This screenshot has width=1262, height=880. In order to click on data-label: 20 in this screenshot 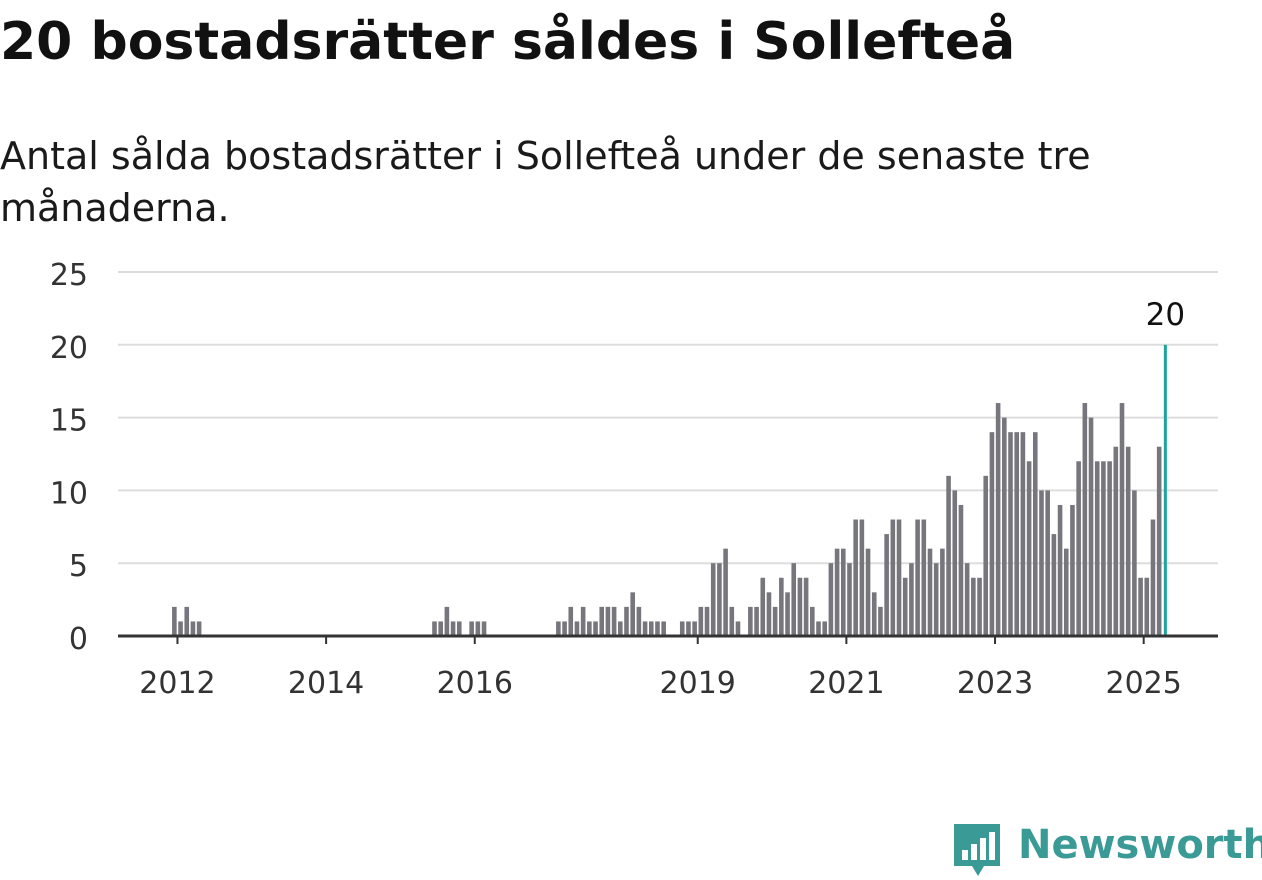, I will do `click(1165, 315)`.